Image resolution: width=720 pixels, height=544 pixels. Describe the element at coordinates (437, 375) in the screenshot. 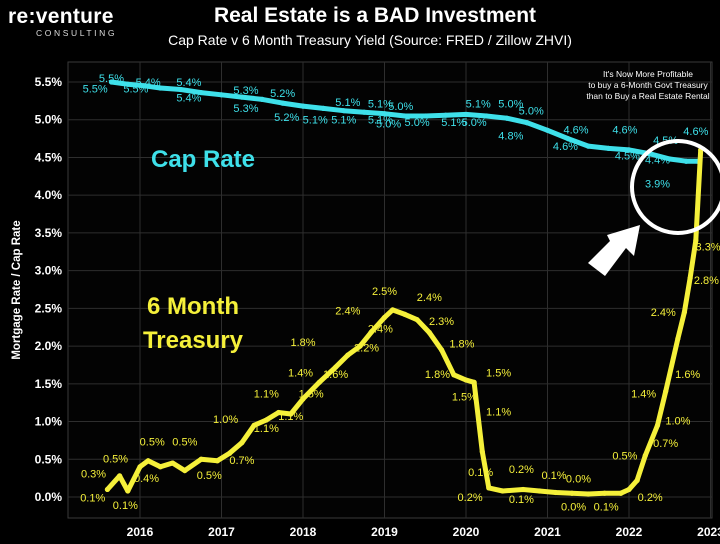

I see `treasury-data-label: 1.8%` at that location.